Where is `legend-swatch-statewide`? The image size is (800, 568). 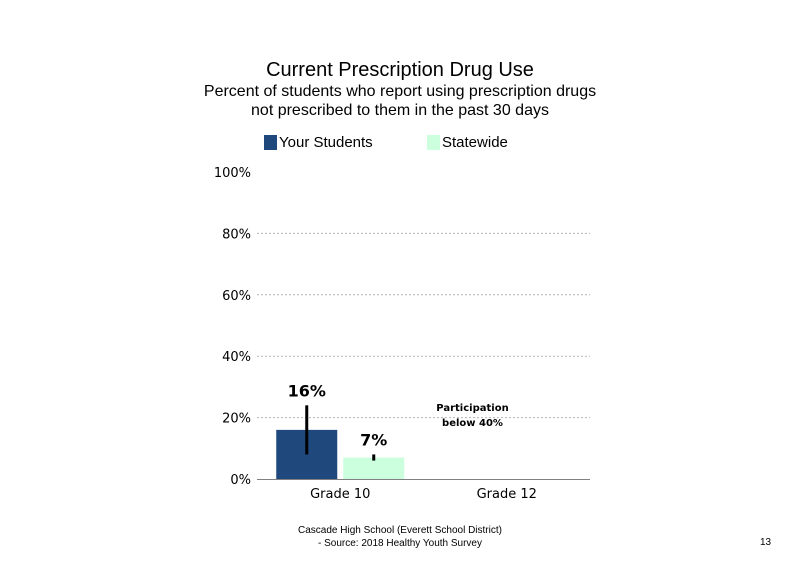 legend-swatch-statewide is located at coordinates (433, 142).